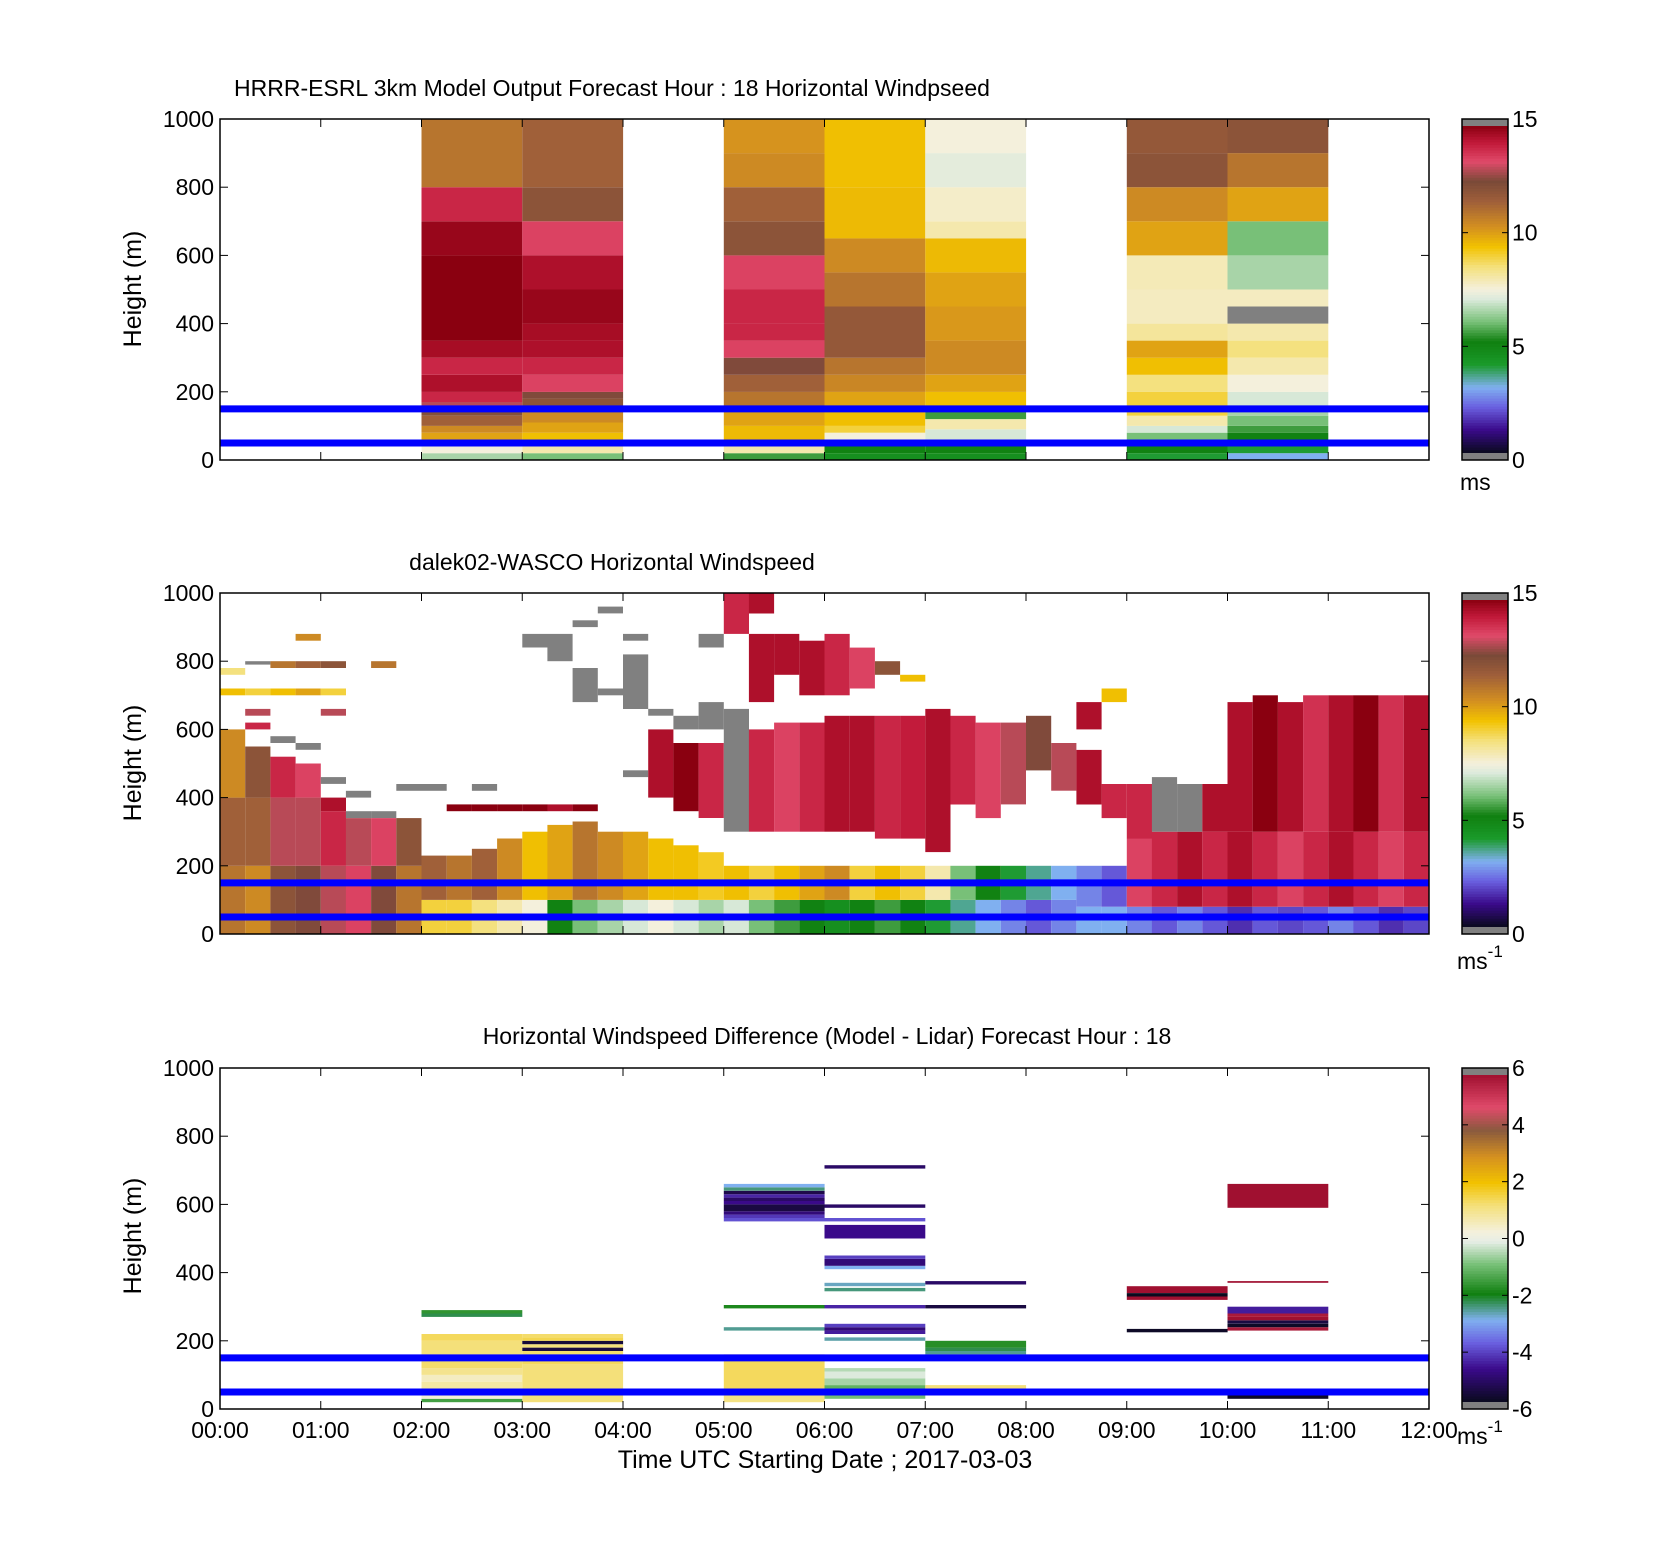 This screenshot has height=1561, width=1680. I want to click on colorbar-under, so click(1485, 930).